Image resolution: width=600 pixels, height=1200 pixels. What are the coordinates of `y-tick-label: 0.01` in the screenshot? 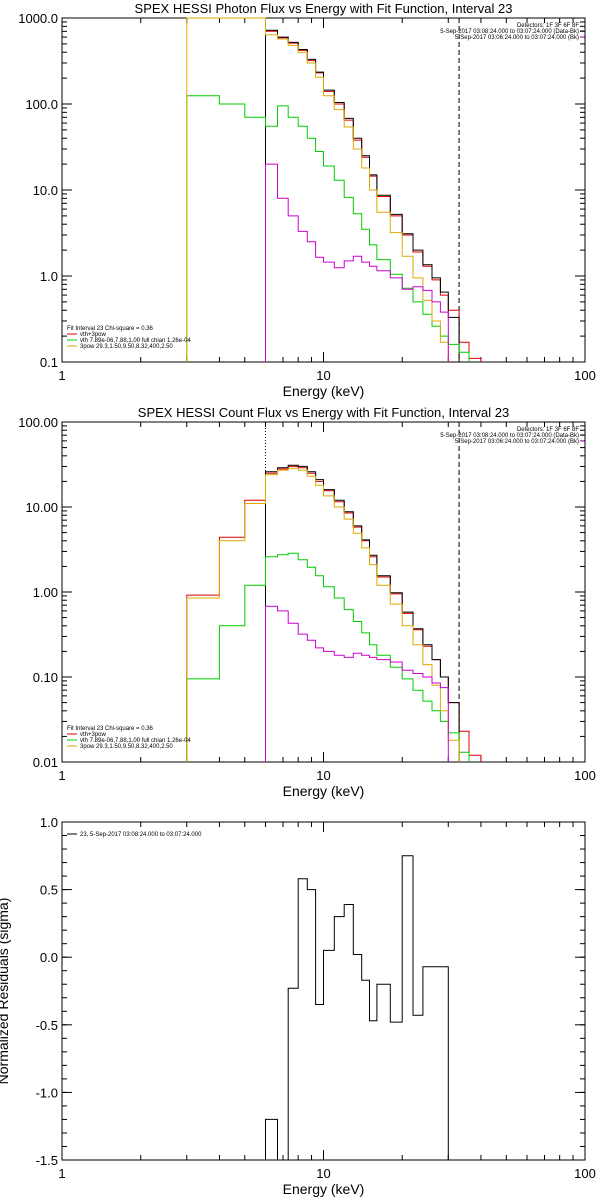 It's located at (45, 762).